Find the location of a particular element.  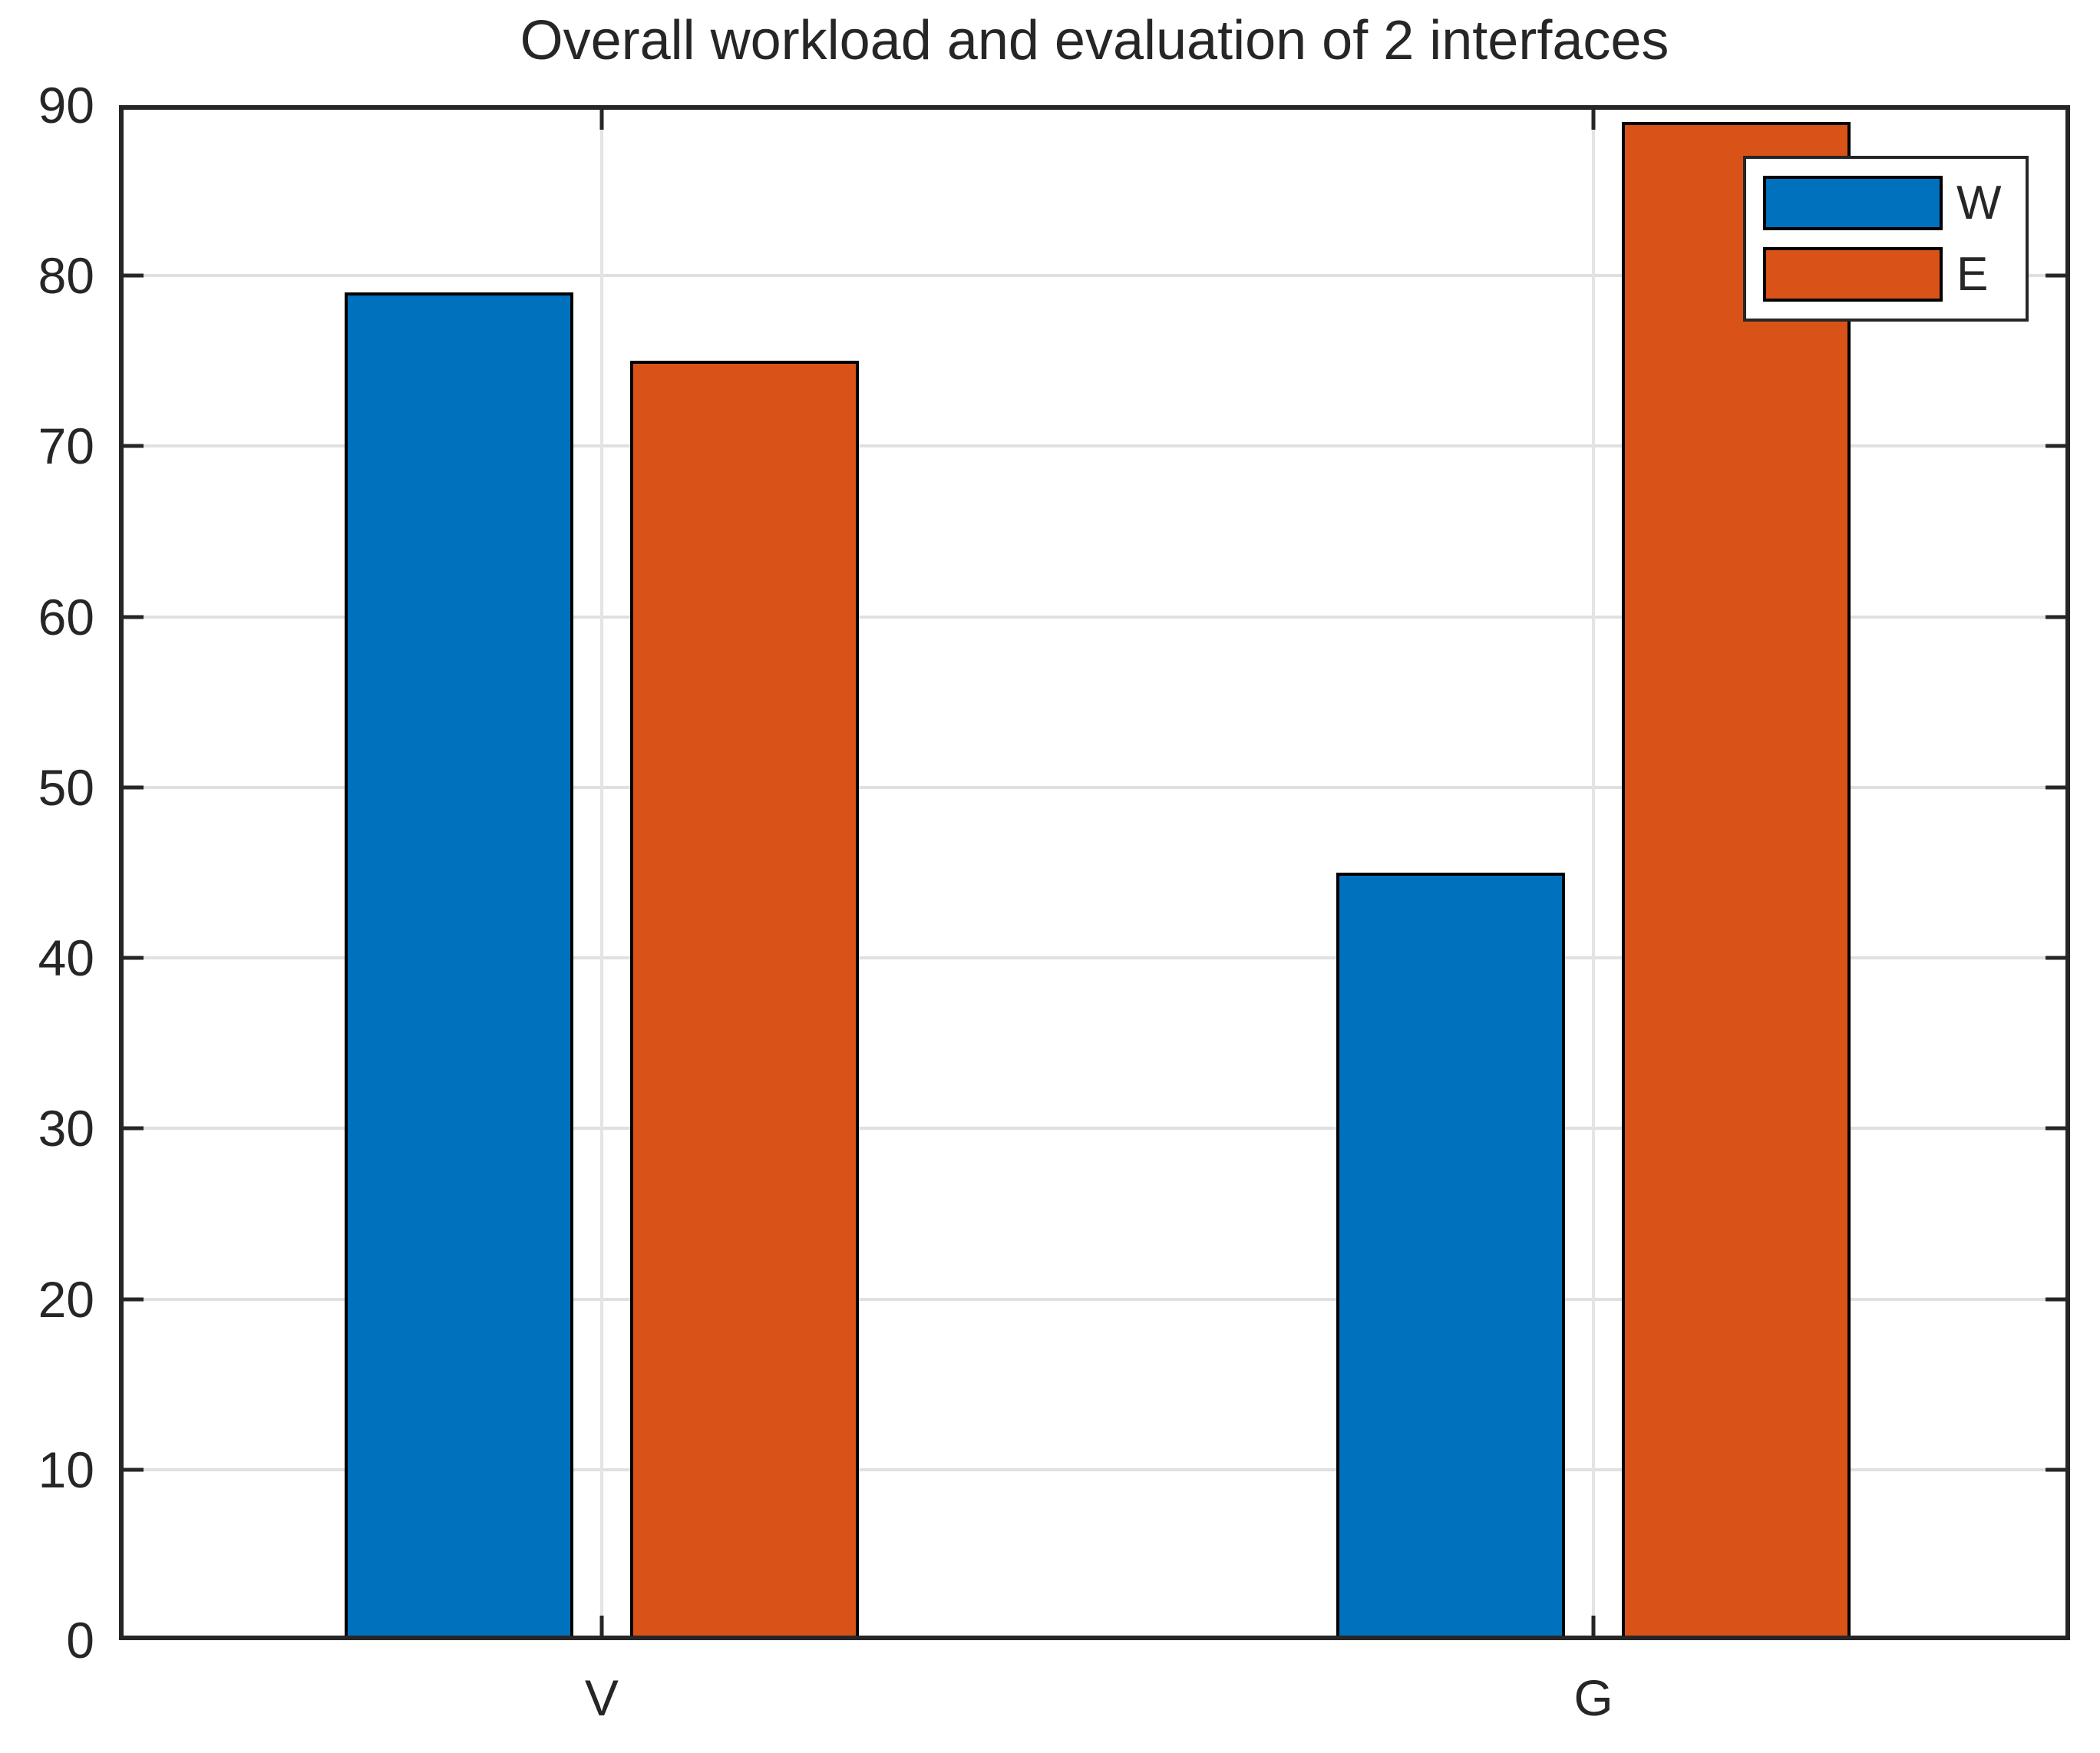

y-tick-label: 80 is located at coordinates (66, 276).